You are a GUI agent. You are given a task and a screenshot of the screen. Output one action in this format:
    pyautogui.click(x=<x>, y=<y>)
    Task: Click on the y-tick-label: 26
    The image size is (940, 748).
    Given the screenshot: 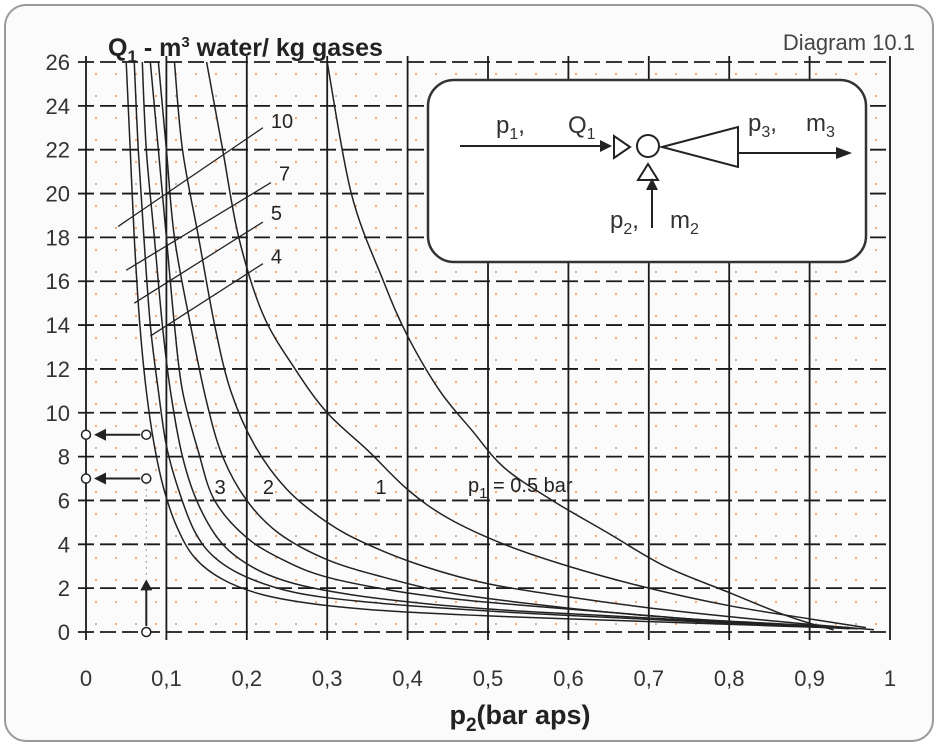 What is the action you would take?
    pyautogui.click(x=58, y=62)
    